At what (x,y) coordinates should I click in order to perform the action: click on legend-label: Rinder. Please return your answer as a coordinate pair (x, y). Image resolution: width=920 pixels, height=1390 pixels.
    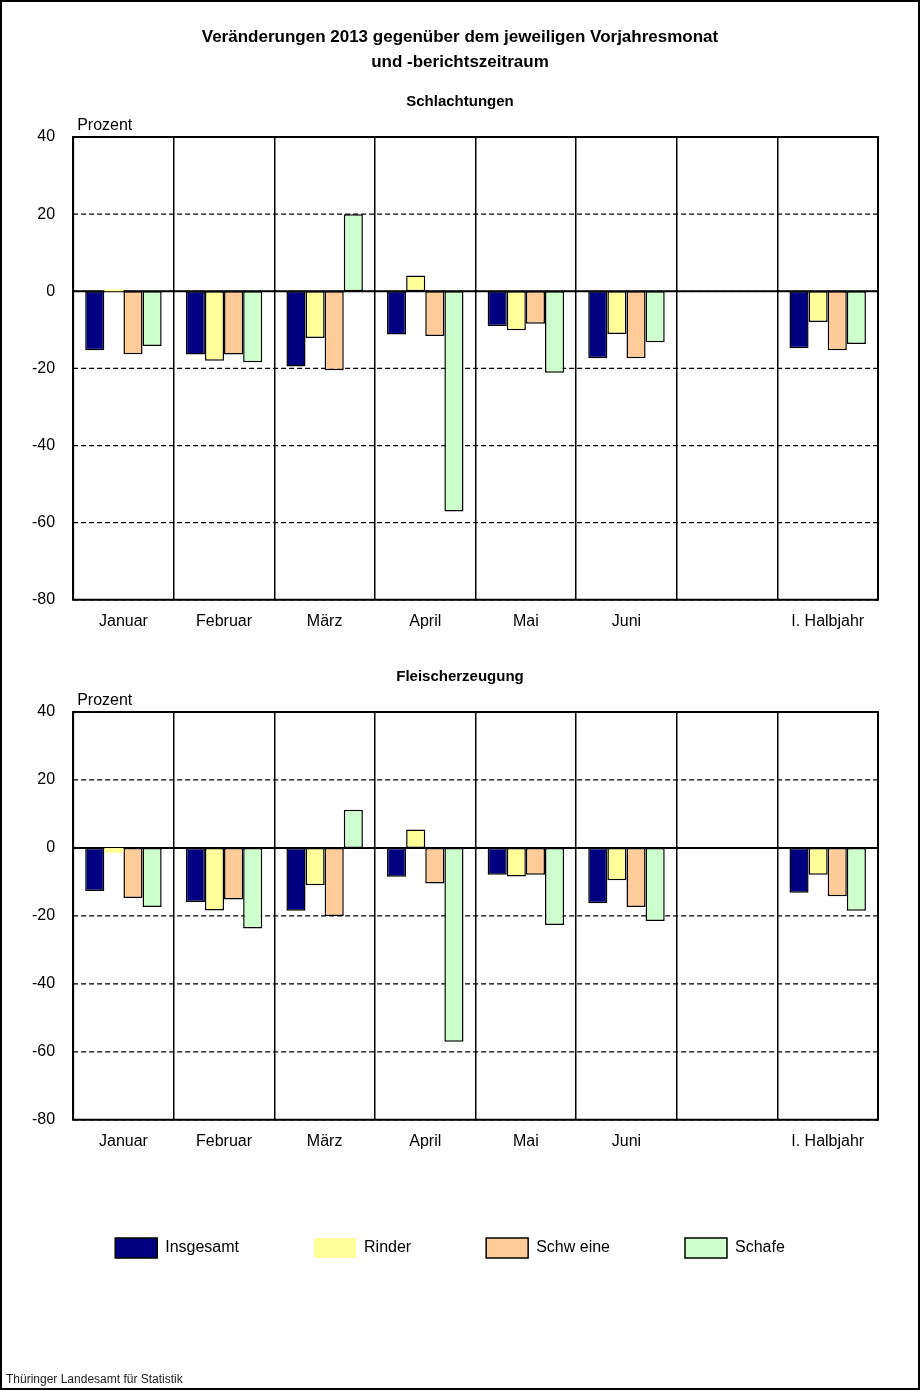
    Looking at the image, I should click on (388, 1247).